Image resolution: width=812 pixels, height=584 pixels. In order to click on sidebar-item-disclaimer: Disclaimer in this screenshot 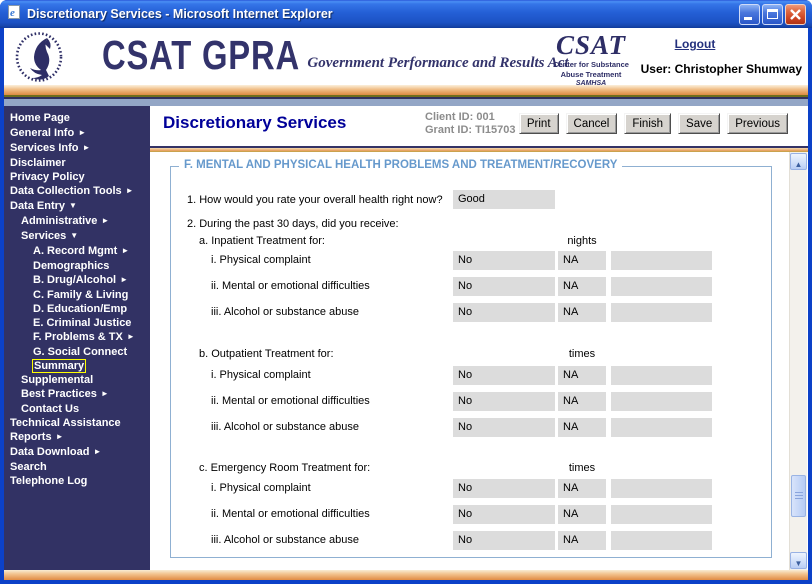, I will do `click(38, 163)`.